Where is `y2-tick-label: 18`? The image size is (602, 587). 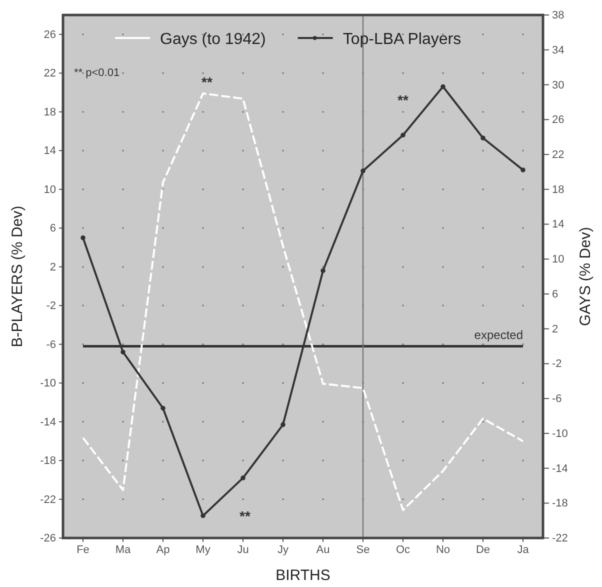
y2-tick-label: 18 is located at coordinates (558, 190).